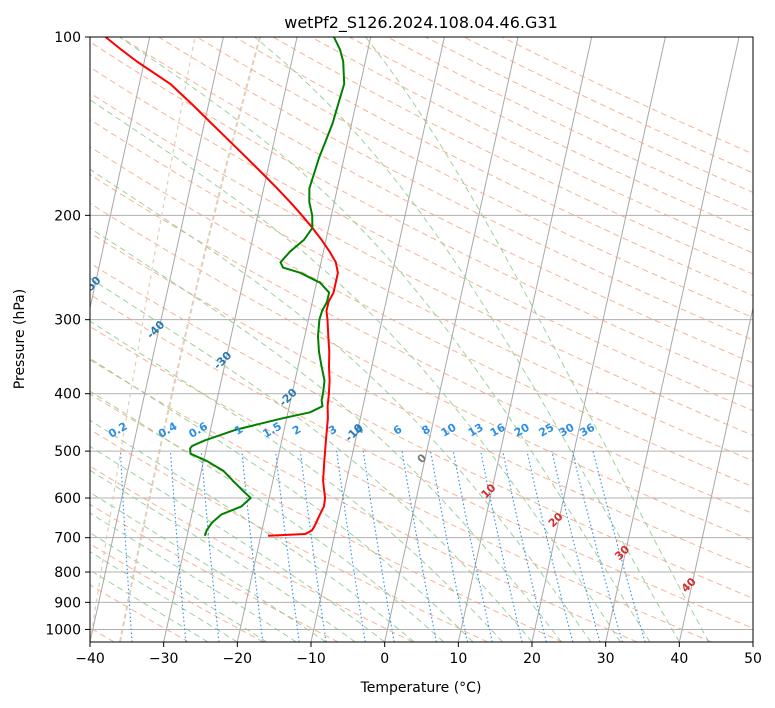 This screenshot has height=708, width=775. I want to click on y-axis-label: Pressure (hPa), so click(20, 339).